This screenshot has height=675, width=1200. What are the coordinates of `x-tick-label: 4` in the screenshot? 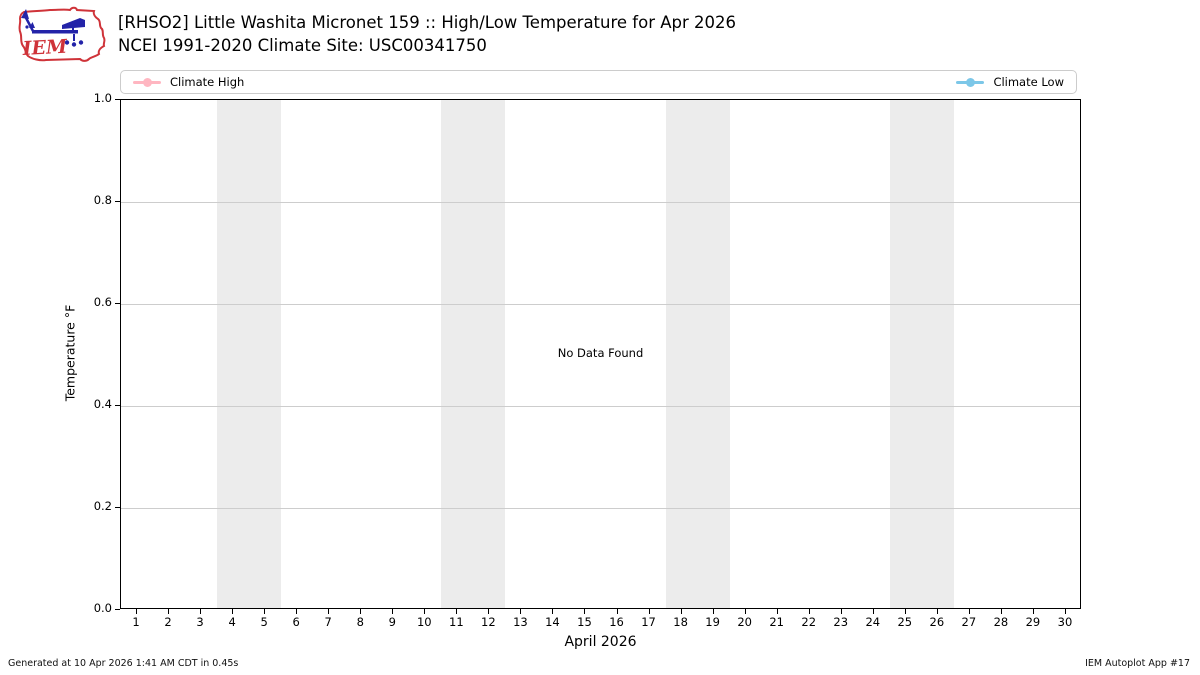 It's located at (232, 622).